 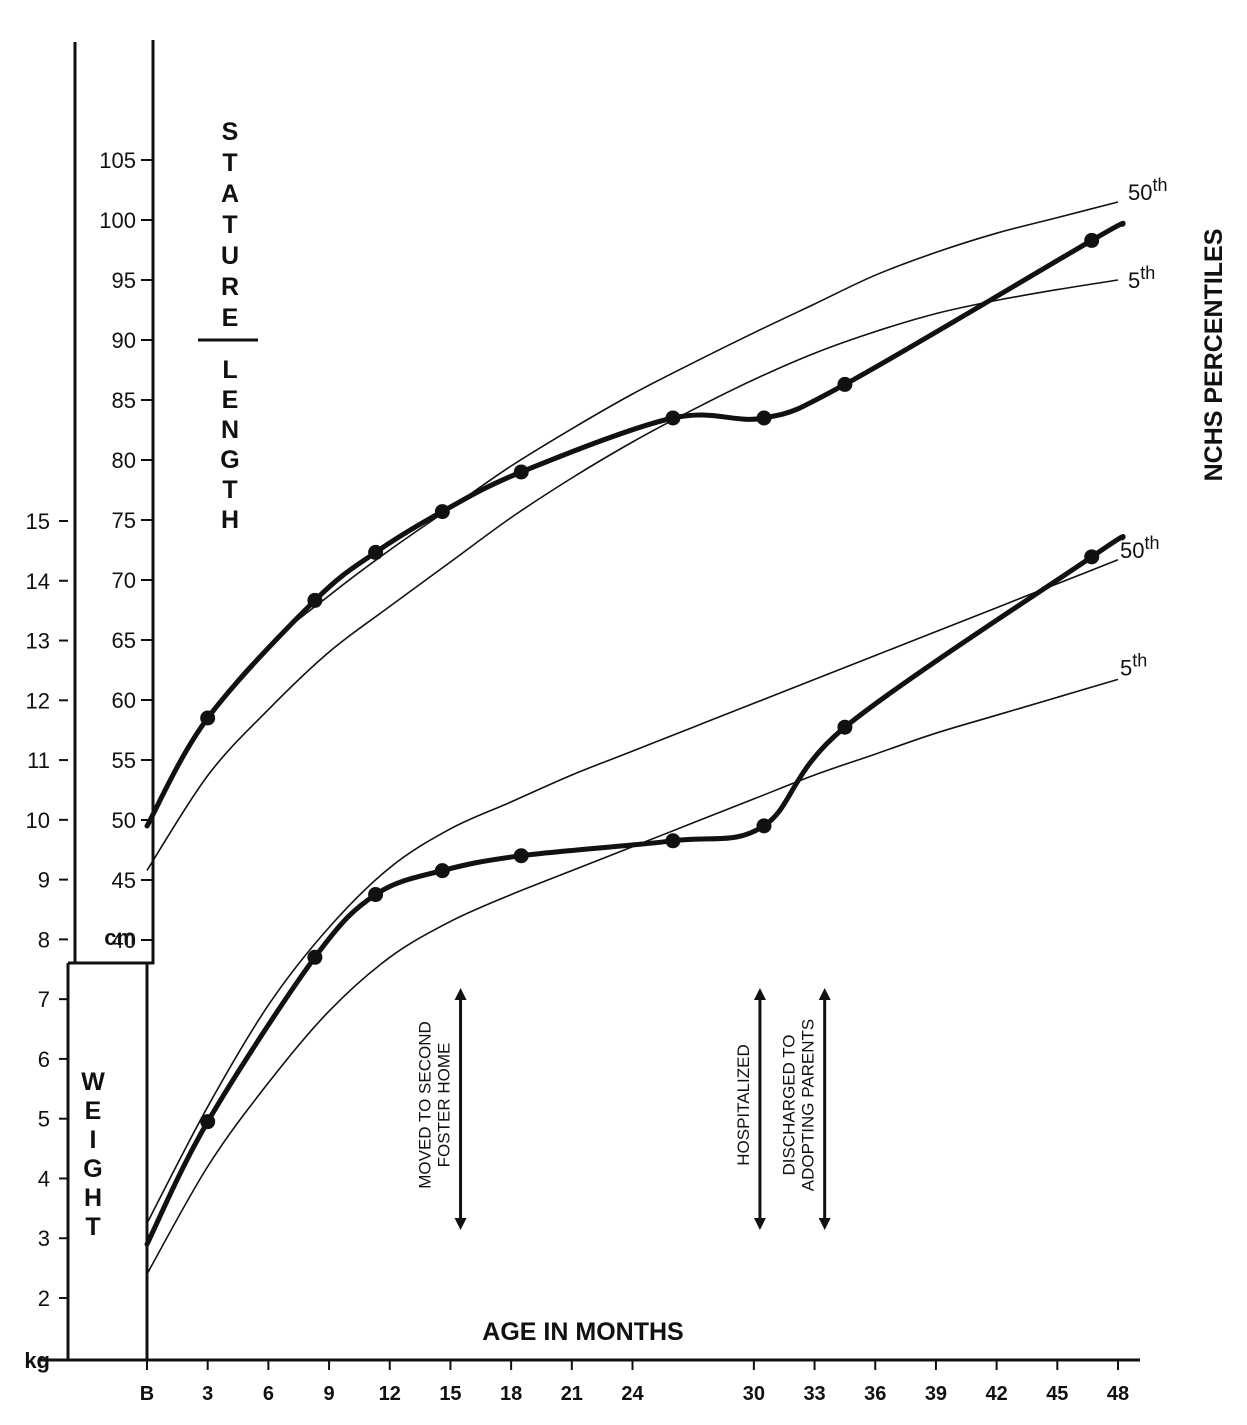 What do you see at coordinates (44, 999) in the screenshot?
I see `weight-tick-label: 7` at bounding box center [44, 999].